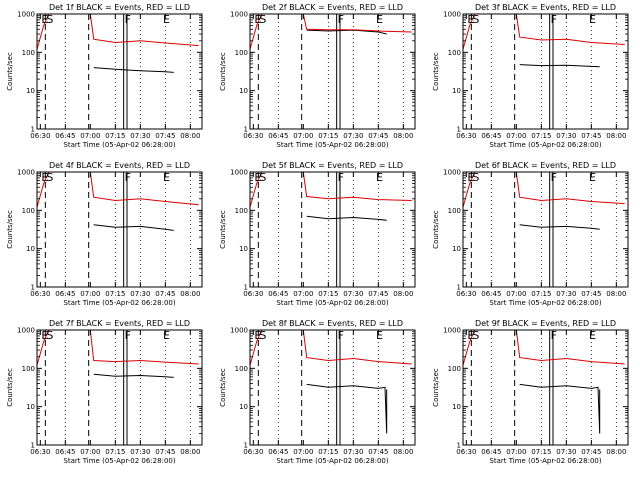  What do you see at coordinates (119, 7) in the screenshot?
I see `panel-title: Det 1f BLACK = Events, RED = LLD` at bounding box center [119, 7].